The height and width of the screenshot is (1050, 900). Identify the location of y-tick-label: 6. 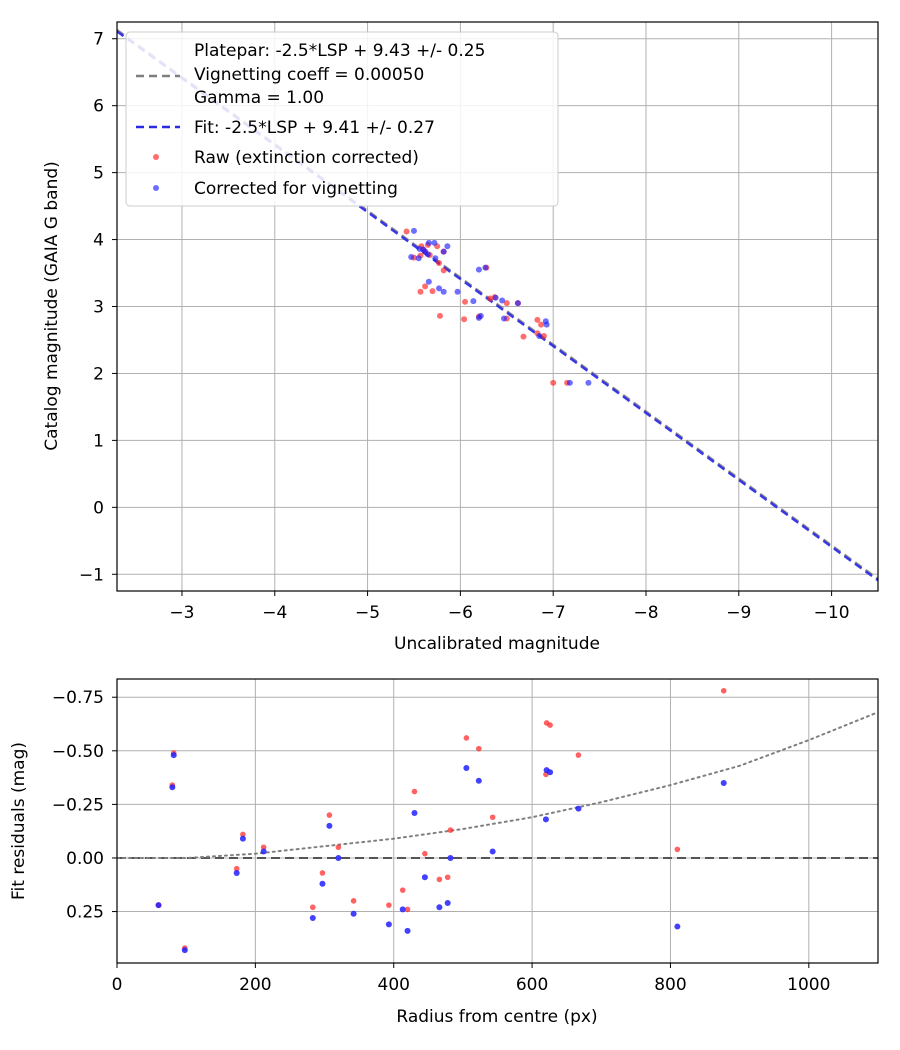
(98, 107).